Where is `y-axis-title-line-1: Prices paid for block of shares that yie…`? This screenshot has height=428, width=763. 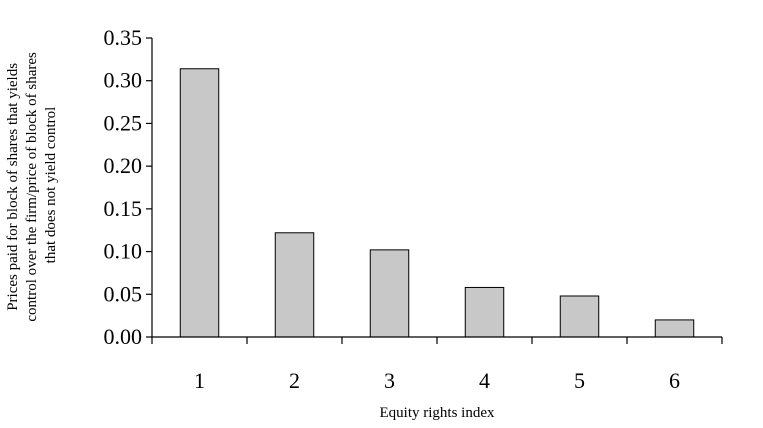
y-axis-title-line-1: Prices paid for block of shares that yie… is located at coordinates (13, 187).